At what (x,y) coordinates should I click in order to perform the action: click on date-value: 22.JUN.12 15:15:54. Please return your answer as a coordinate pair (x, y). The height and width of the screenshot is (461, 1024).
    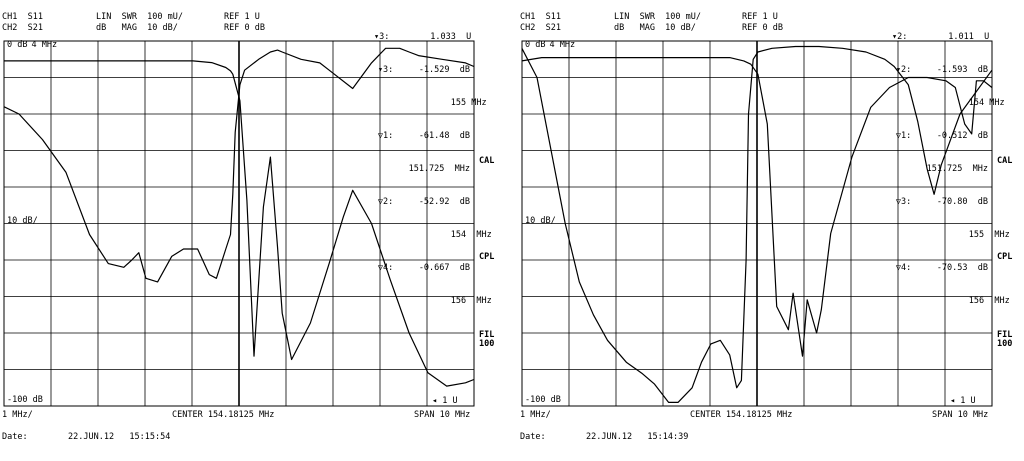
    Looking at the image, I should click on (119, 437).